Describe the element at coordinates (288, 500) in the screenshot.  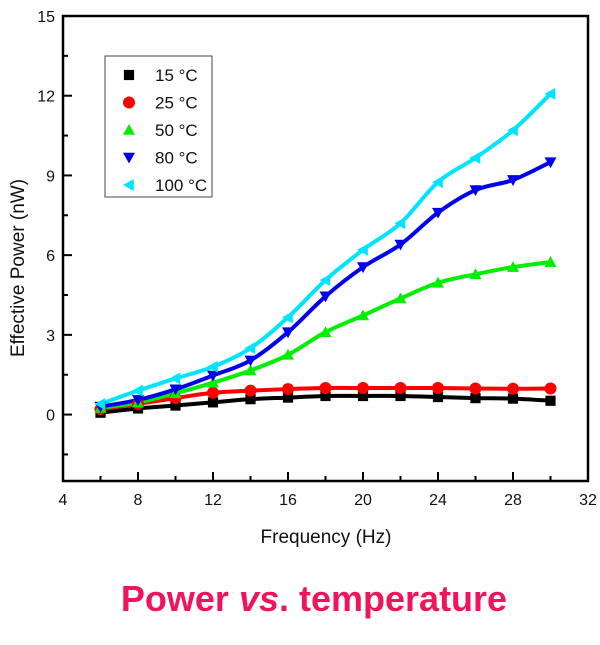
I see `x-tick-label: 16` at that location.